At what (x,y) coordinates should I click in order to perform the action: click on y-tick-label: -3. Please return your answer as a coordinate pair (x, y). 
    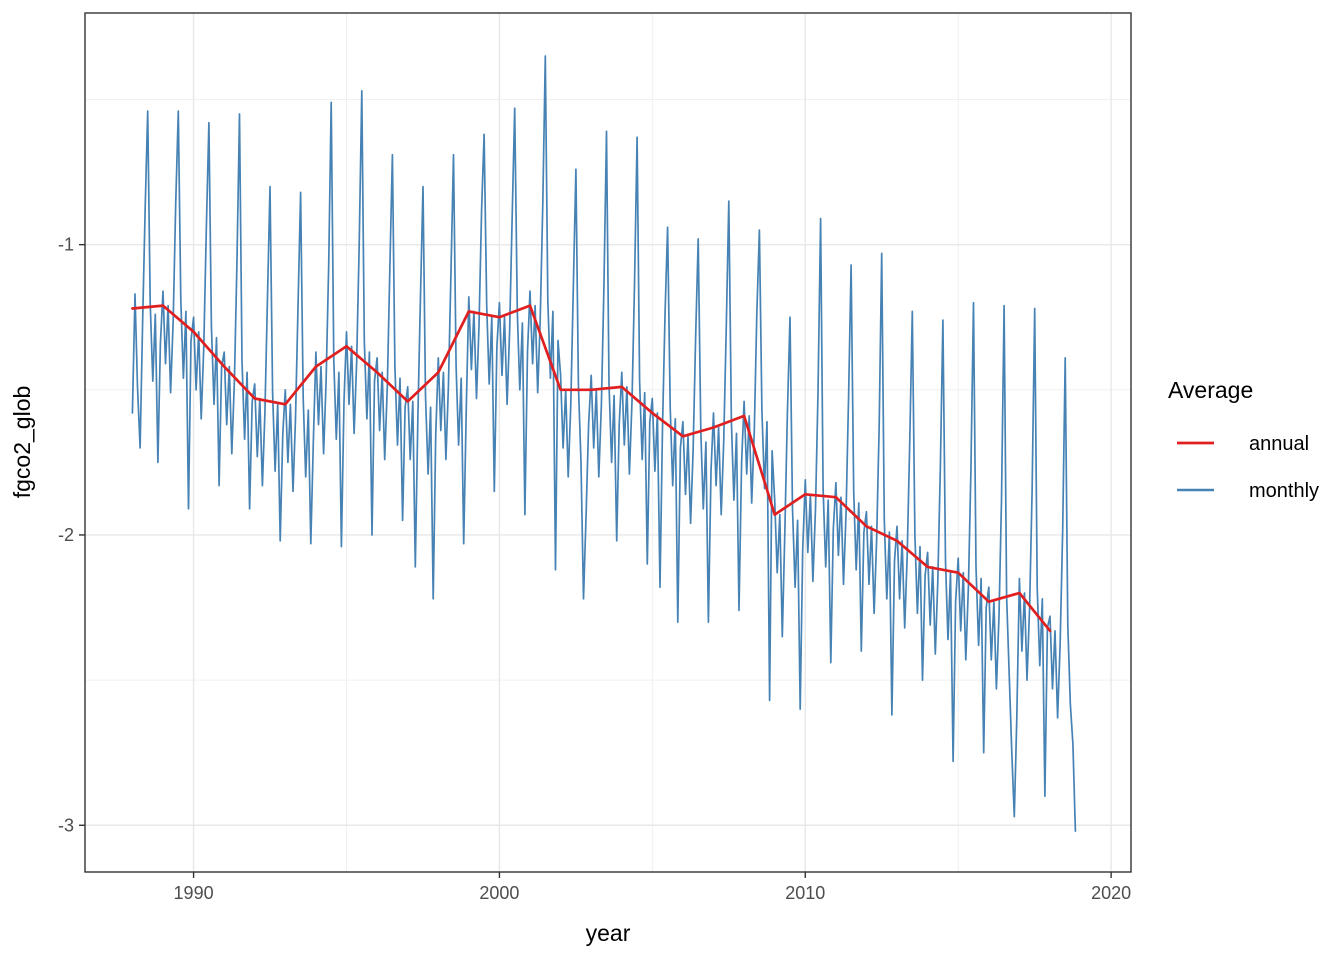
    Looking at the image, I should click on (66, 825).